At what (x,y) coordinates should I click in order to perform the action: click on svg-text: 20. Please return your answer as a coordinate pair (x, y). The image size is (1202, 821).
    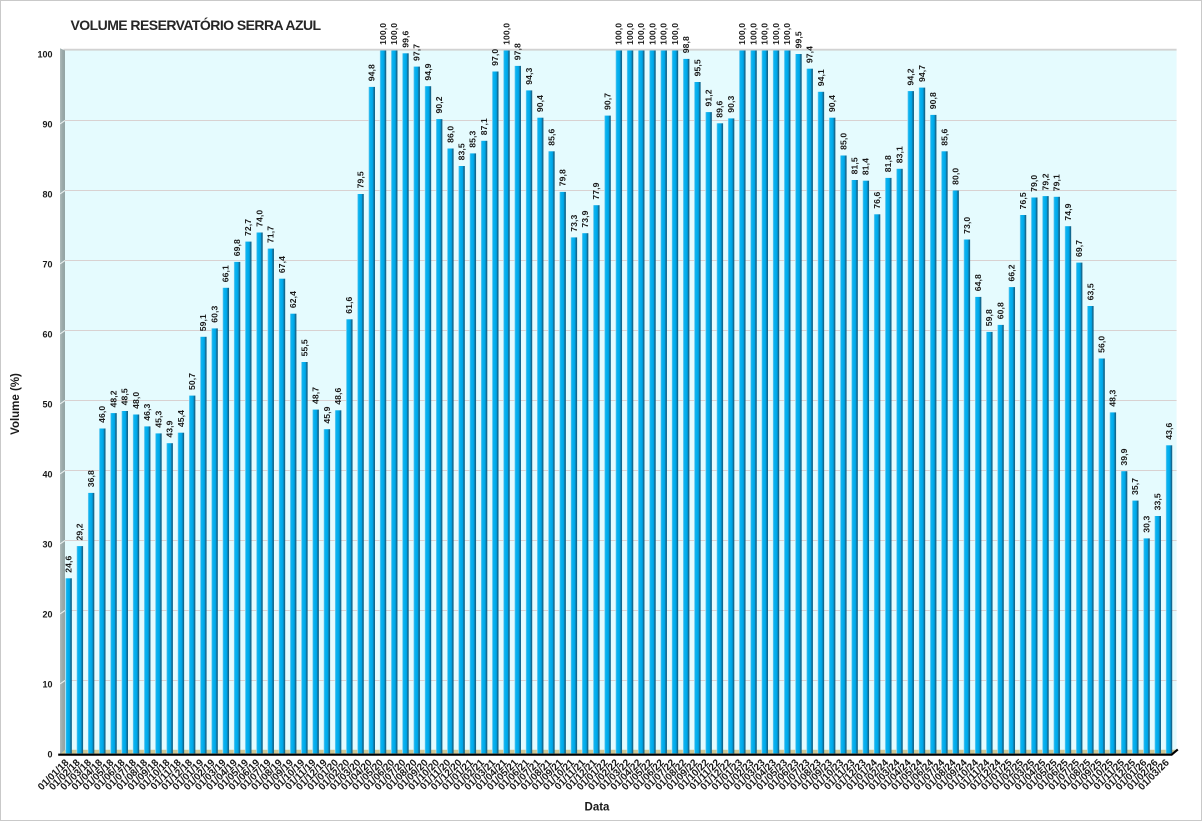
    Looking at the image, I should click on (47, 614).